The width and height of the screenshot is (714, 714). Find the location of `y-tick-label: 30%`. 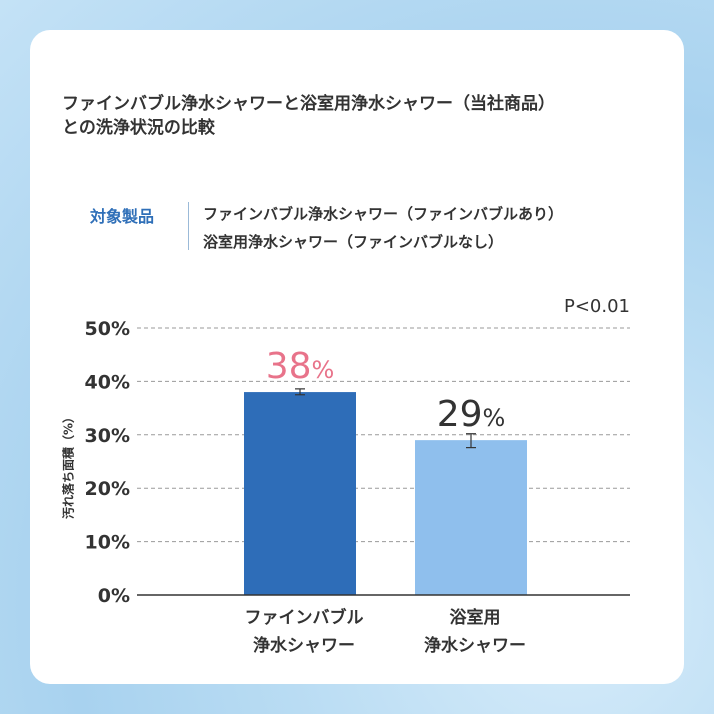

y-tick-label: 30% is located at coordinates (107, 436).